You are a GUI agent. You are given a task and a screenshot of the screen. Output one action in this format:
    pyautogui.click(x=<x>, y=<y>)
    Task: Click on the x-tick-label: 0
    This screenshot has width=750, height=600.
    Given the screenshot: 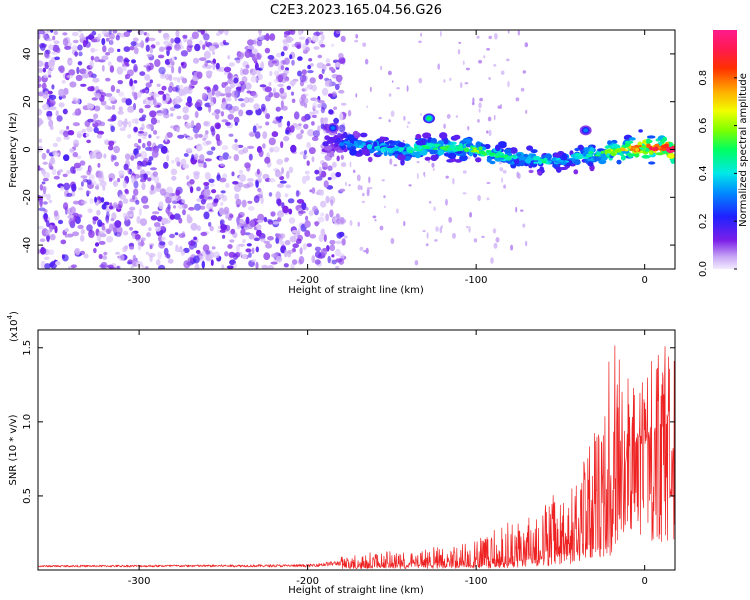 What is the action you would take?
    pyautogui.click(x=644, y=581)
    